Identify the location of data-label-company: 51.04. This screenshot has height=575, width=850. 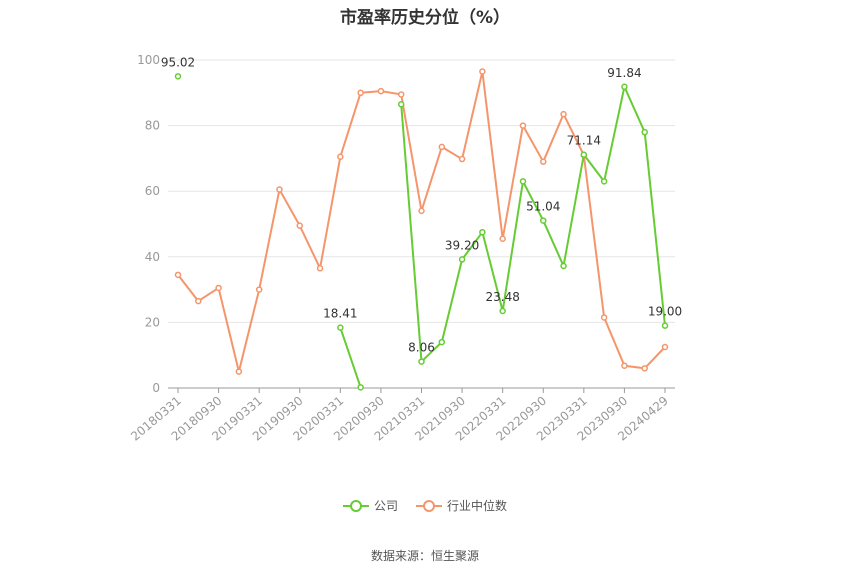
(543, 207).